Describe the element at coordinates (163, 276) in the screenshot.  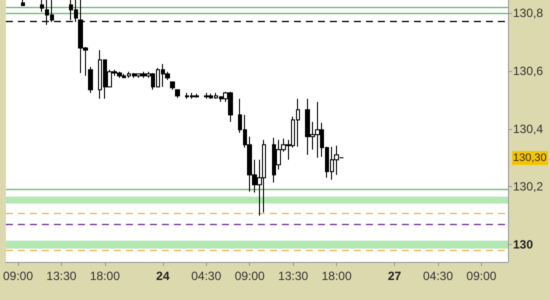
I see `x-tick-label: 24` at that location.